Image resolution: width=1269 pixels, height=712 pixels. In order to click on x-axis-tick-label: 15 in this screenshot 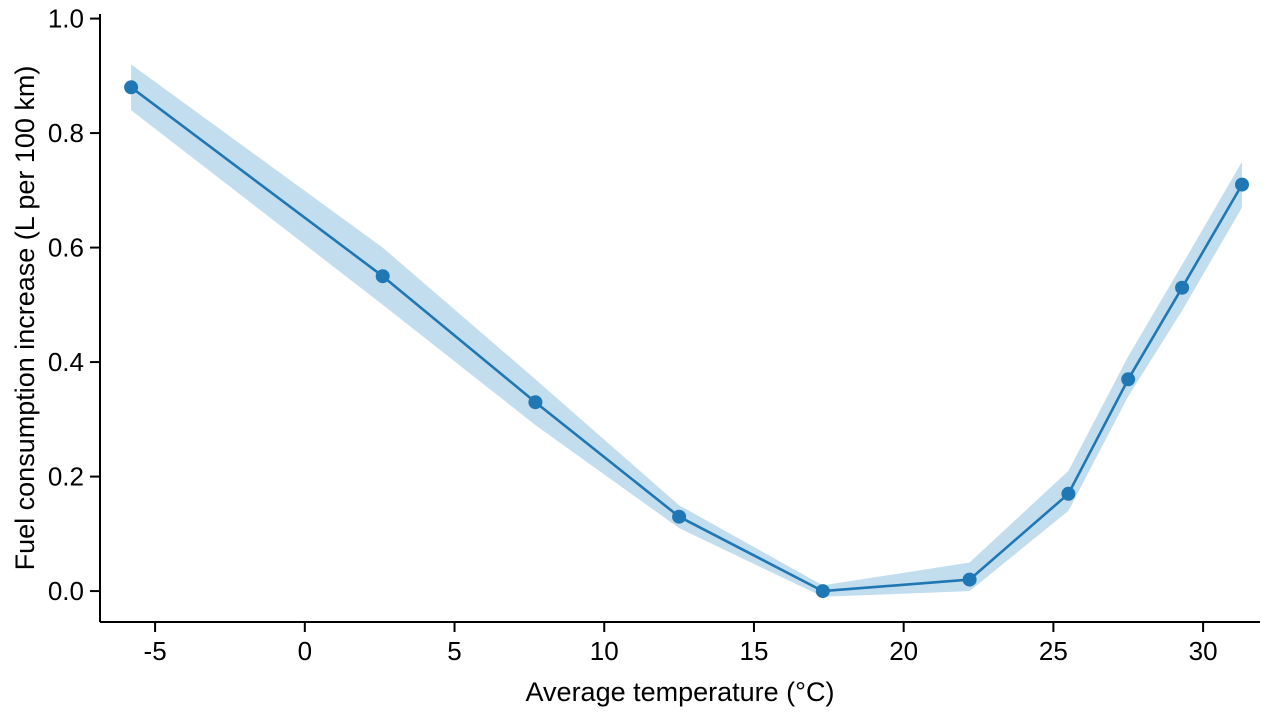, I will do `click(753, 651)`.